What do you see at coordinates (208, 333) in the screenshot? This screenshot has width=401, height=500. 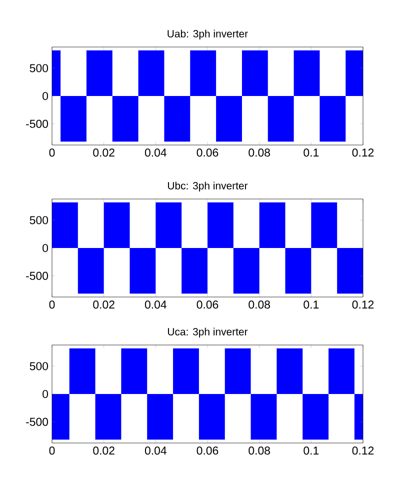 I see `chart-title: Uca: 3ph inverter` at bounding box center [208, 333].